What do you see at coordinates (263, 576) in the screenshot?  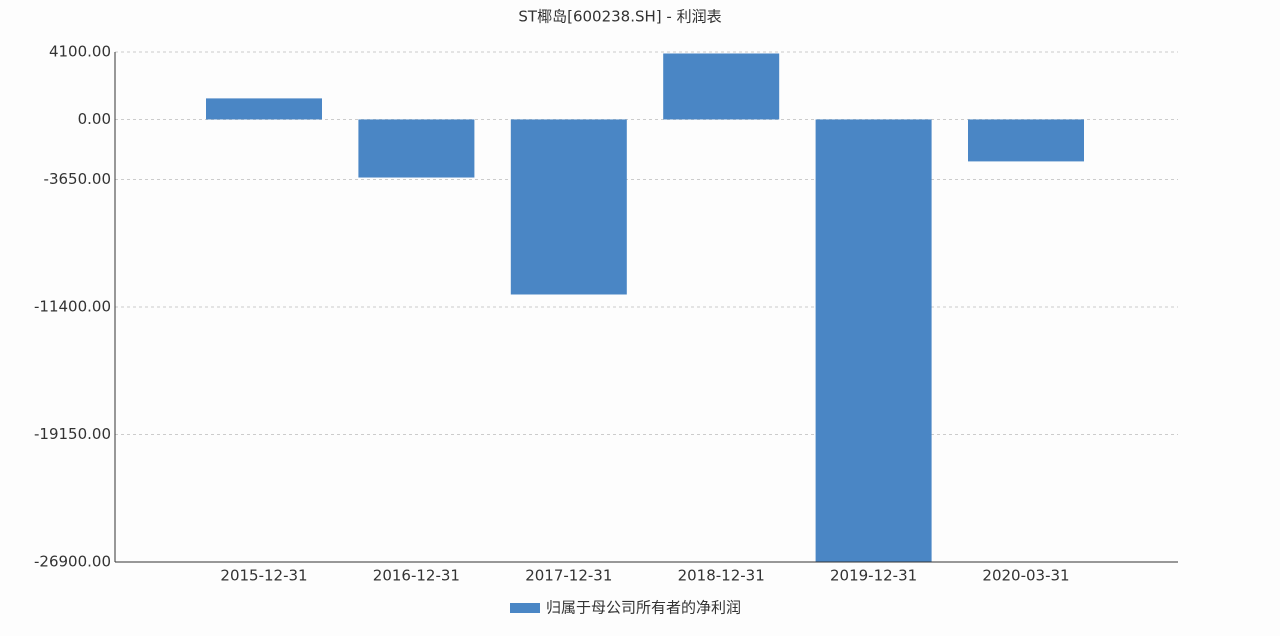 I see `x-tick-label: 2015-12-31` at bounding box center [263, 576].